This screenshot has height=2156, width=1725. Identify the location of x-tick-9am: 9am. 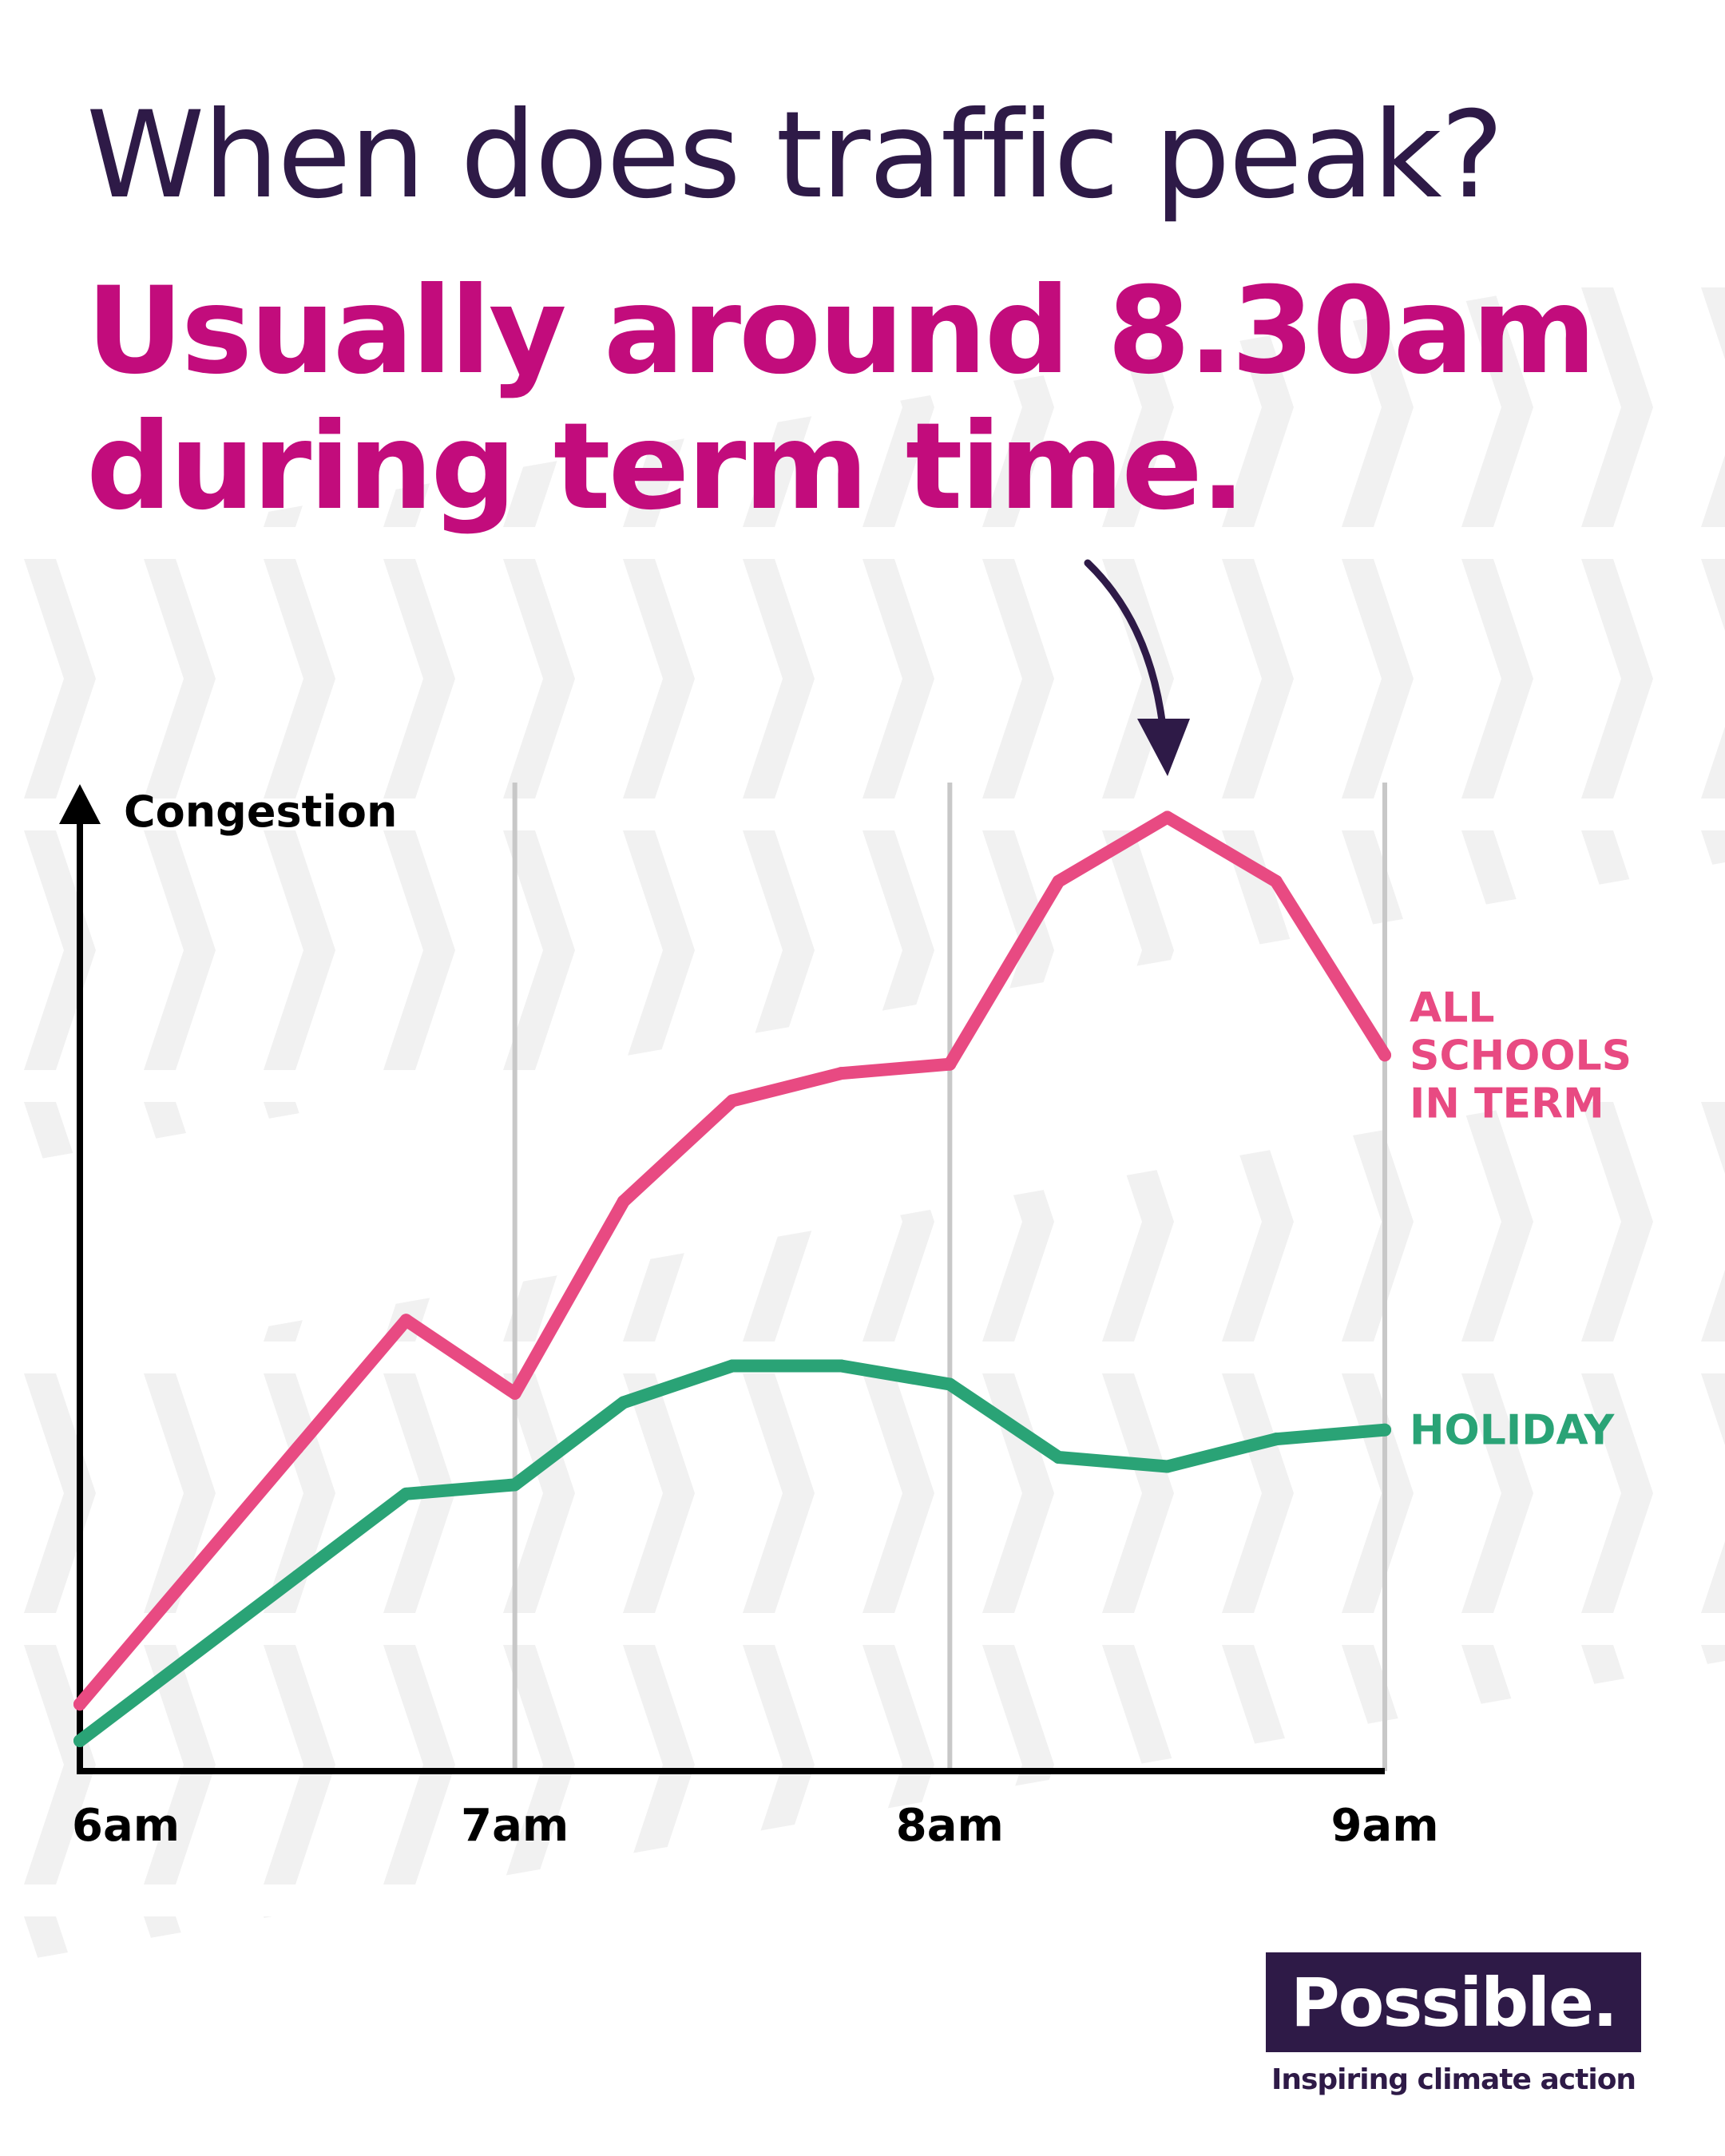
(1384, 1826).